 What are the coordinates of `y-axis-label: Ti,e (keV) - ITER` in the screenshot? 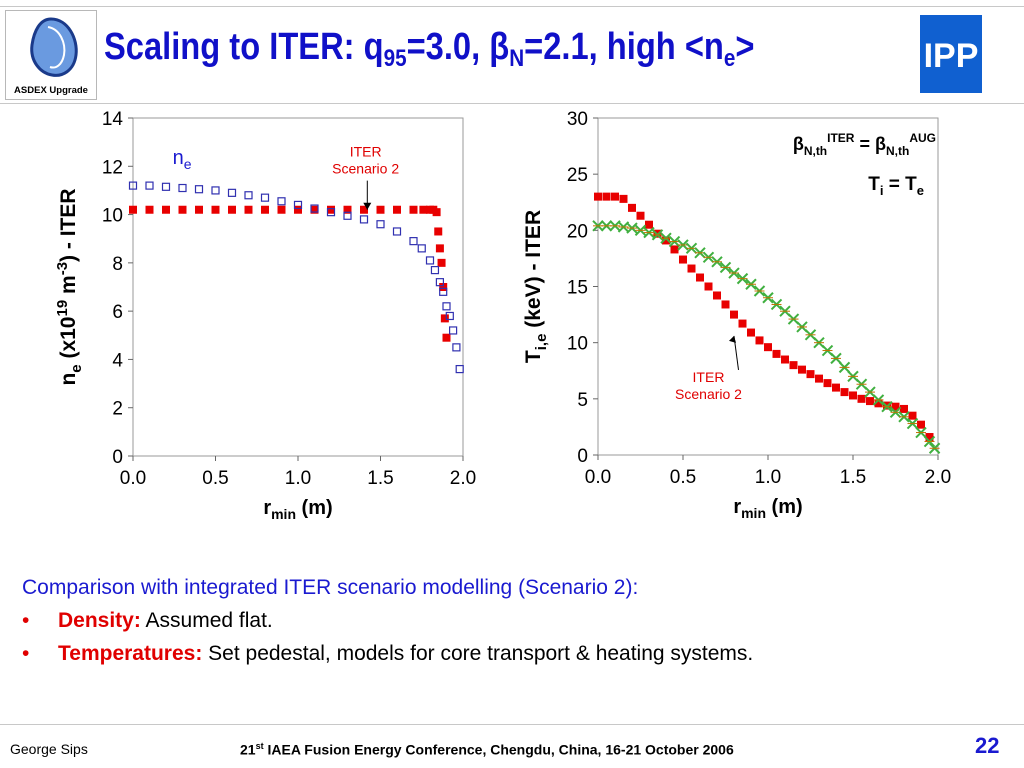 It's located at (536, 286).